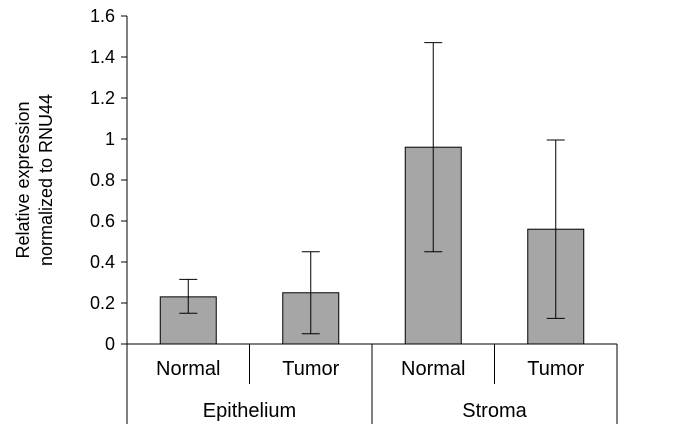 The width and height of the screenshot is (685, 430). What do you see at coordinates (249, 411) in the screenshot?
I see `x-group-label: Epithelium` at bounding box center [249, 411].